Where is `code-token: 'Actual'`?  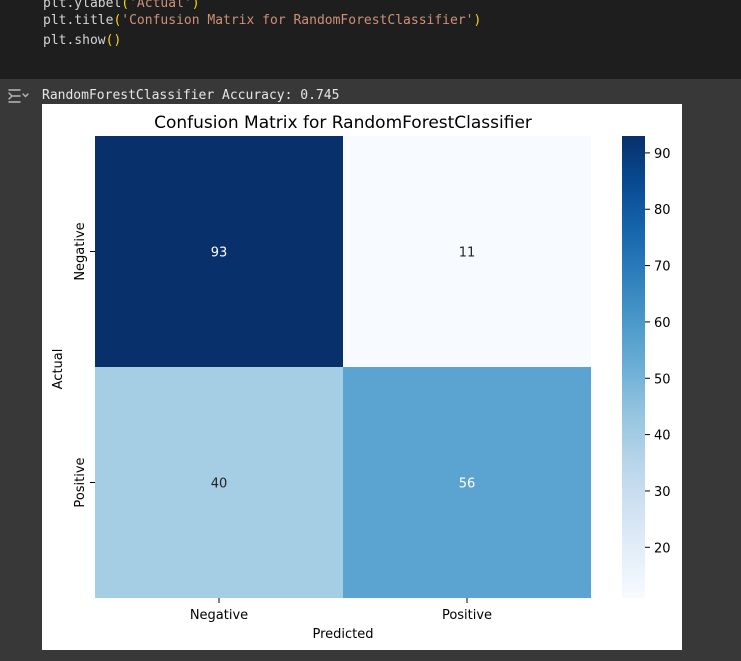 code-token: 'Actual' is located at coordinates (160, 5).